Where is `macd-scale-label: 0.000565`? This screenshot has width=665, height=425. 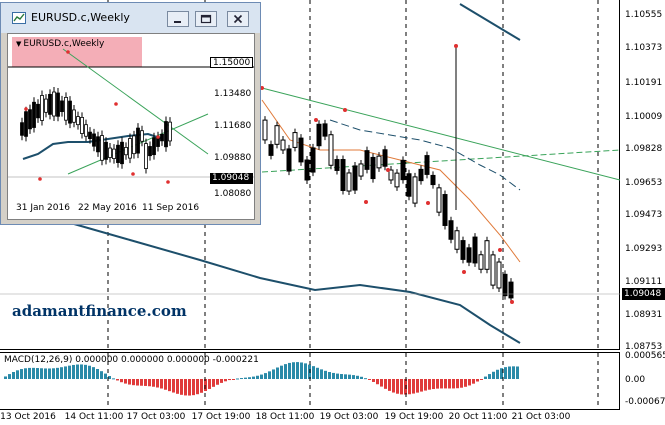 macd-scale-label: 0.000565 is located at coordinates (645, 356).